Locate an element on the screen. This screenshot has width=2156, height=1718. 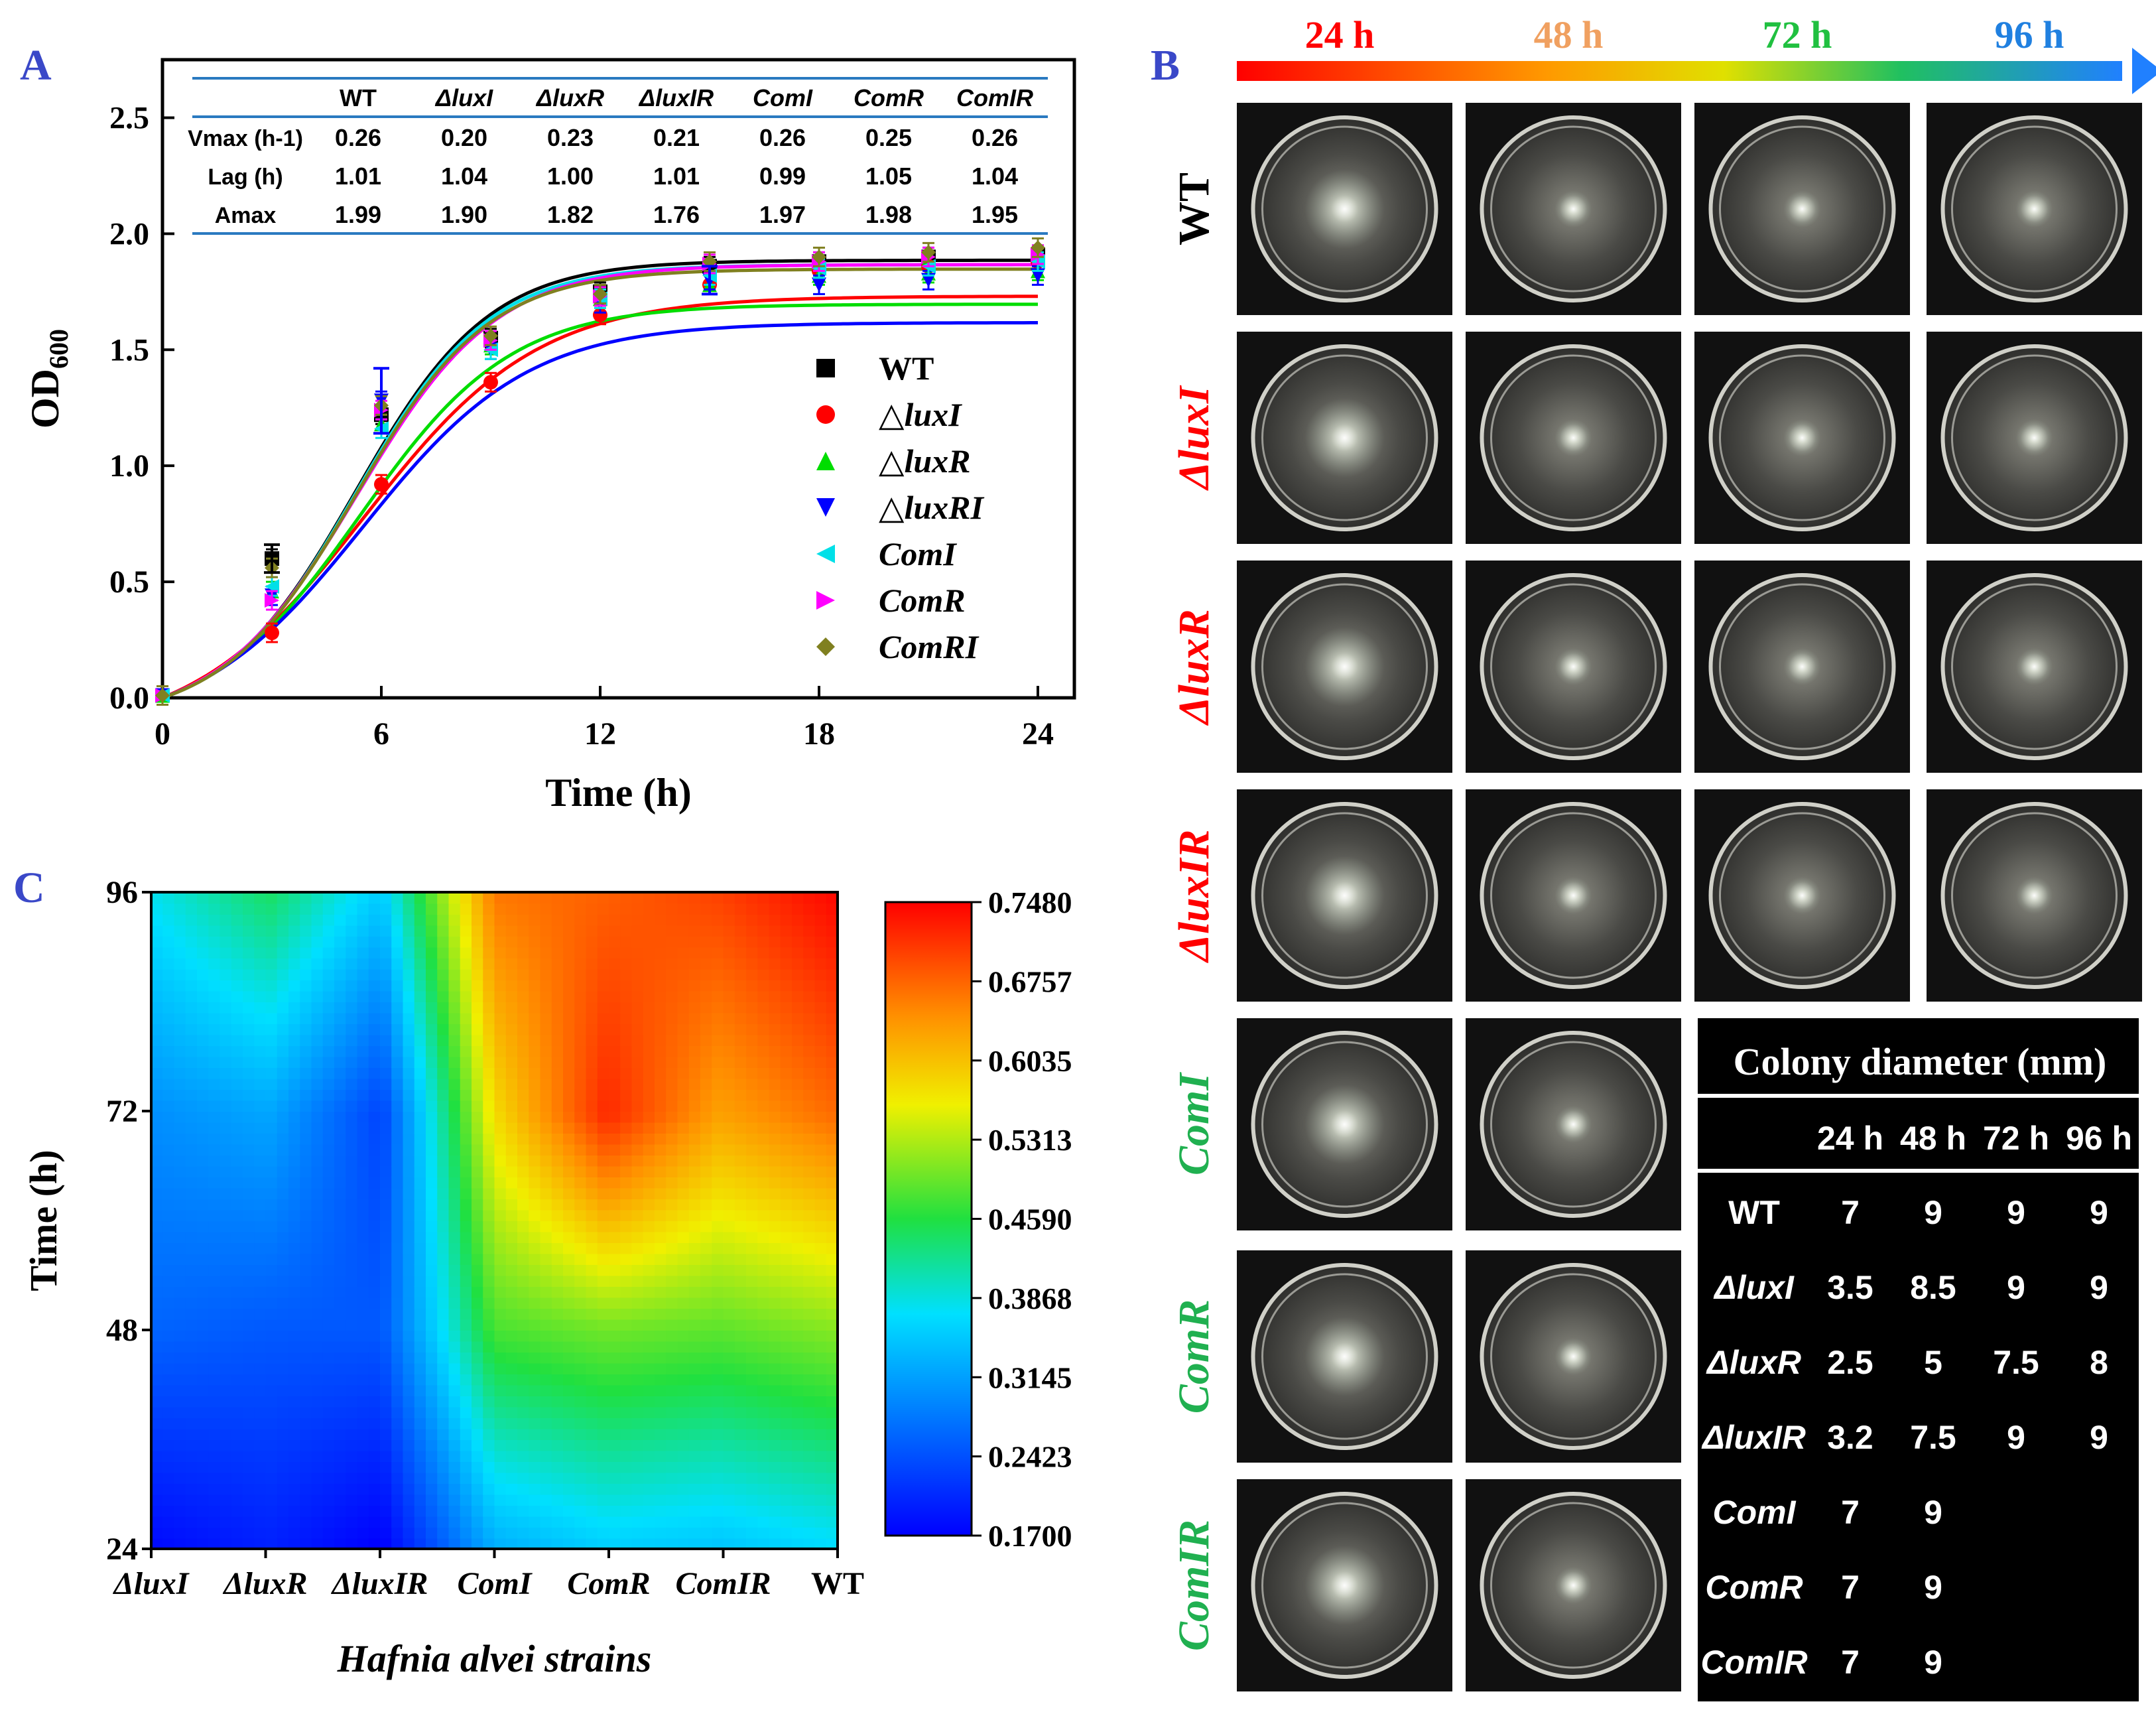
colony-cell: 7.5 is located at coordinates (1933, 1437).